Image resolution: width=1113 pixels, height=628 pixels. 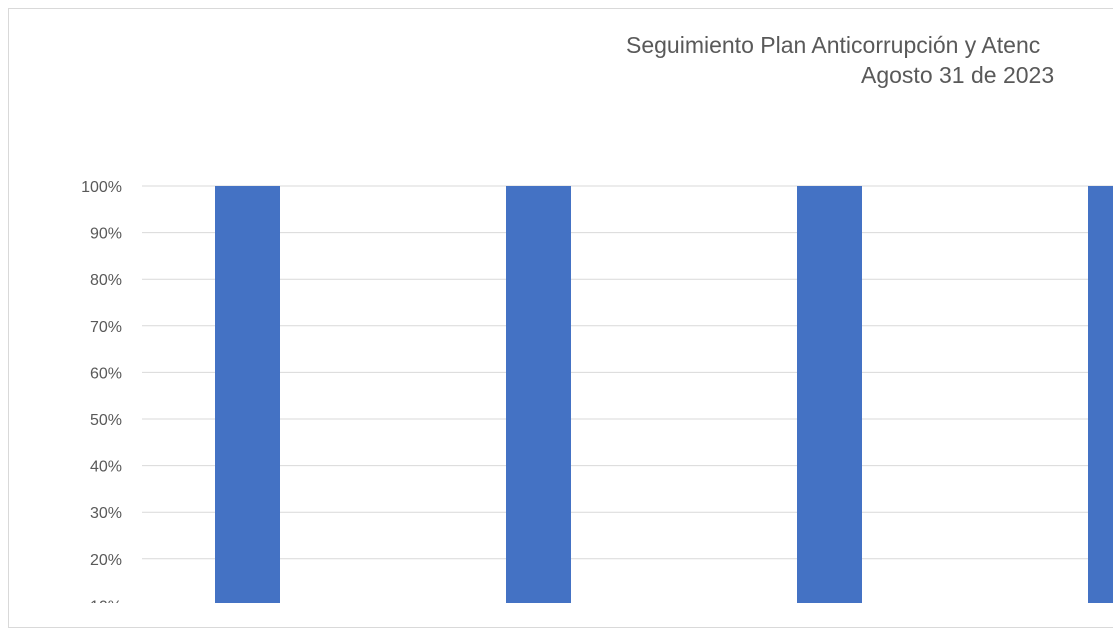 What do you see at coordinates (106, 373) in the screenshot?
I see `y-tick-label: 60%` at bounding box center [106, 373].